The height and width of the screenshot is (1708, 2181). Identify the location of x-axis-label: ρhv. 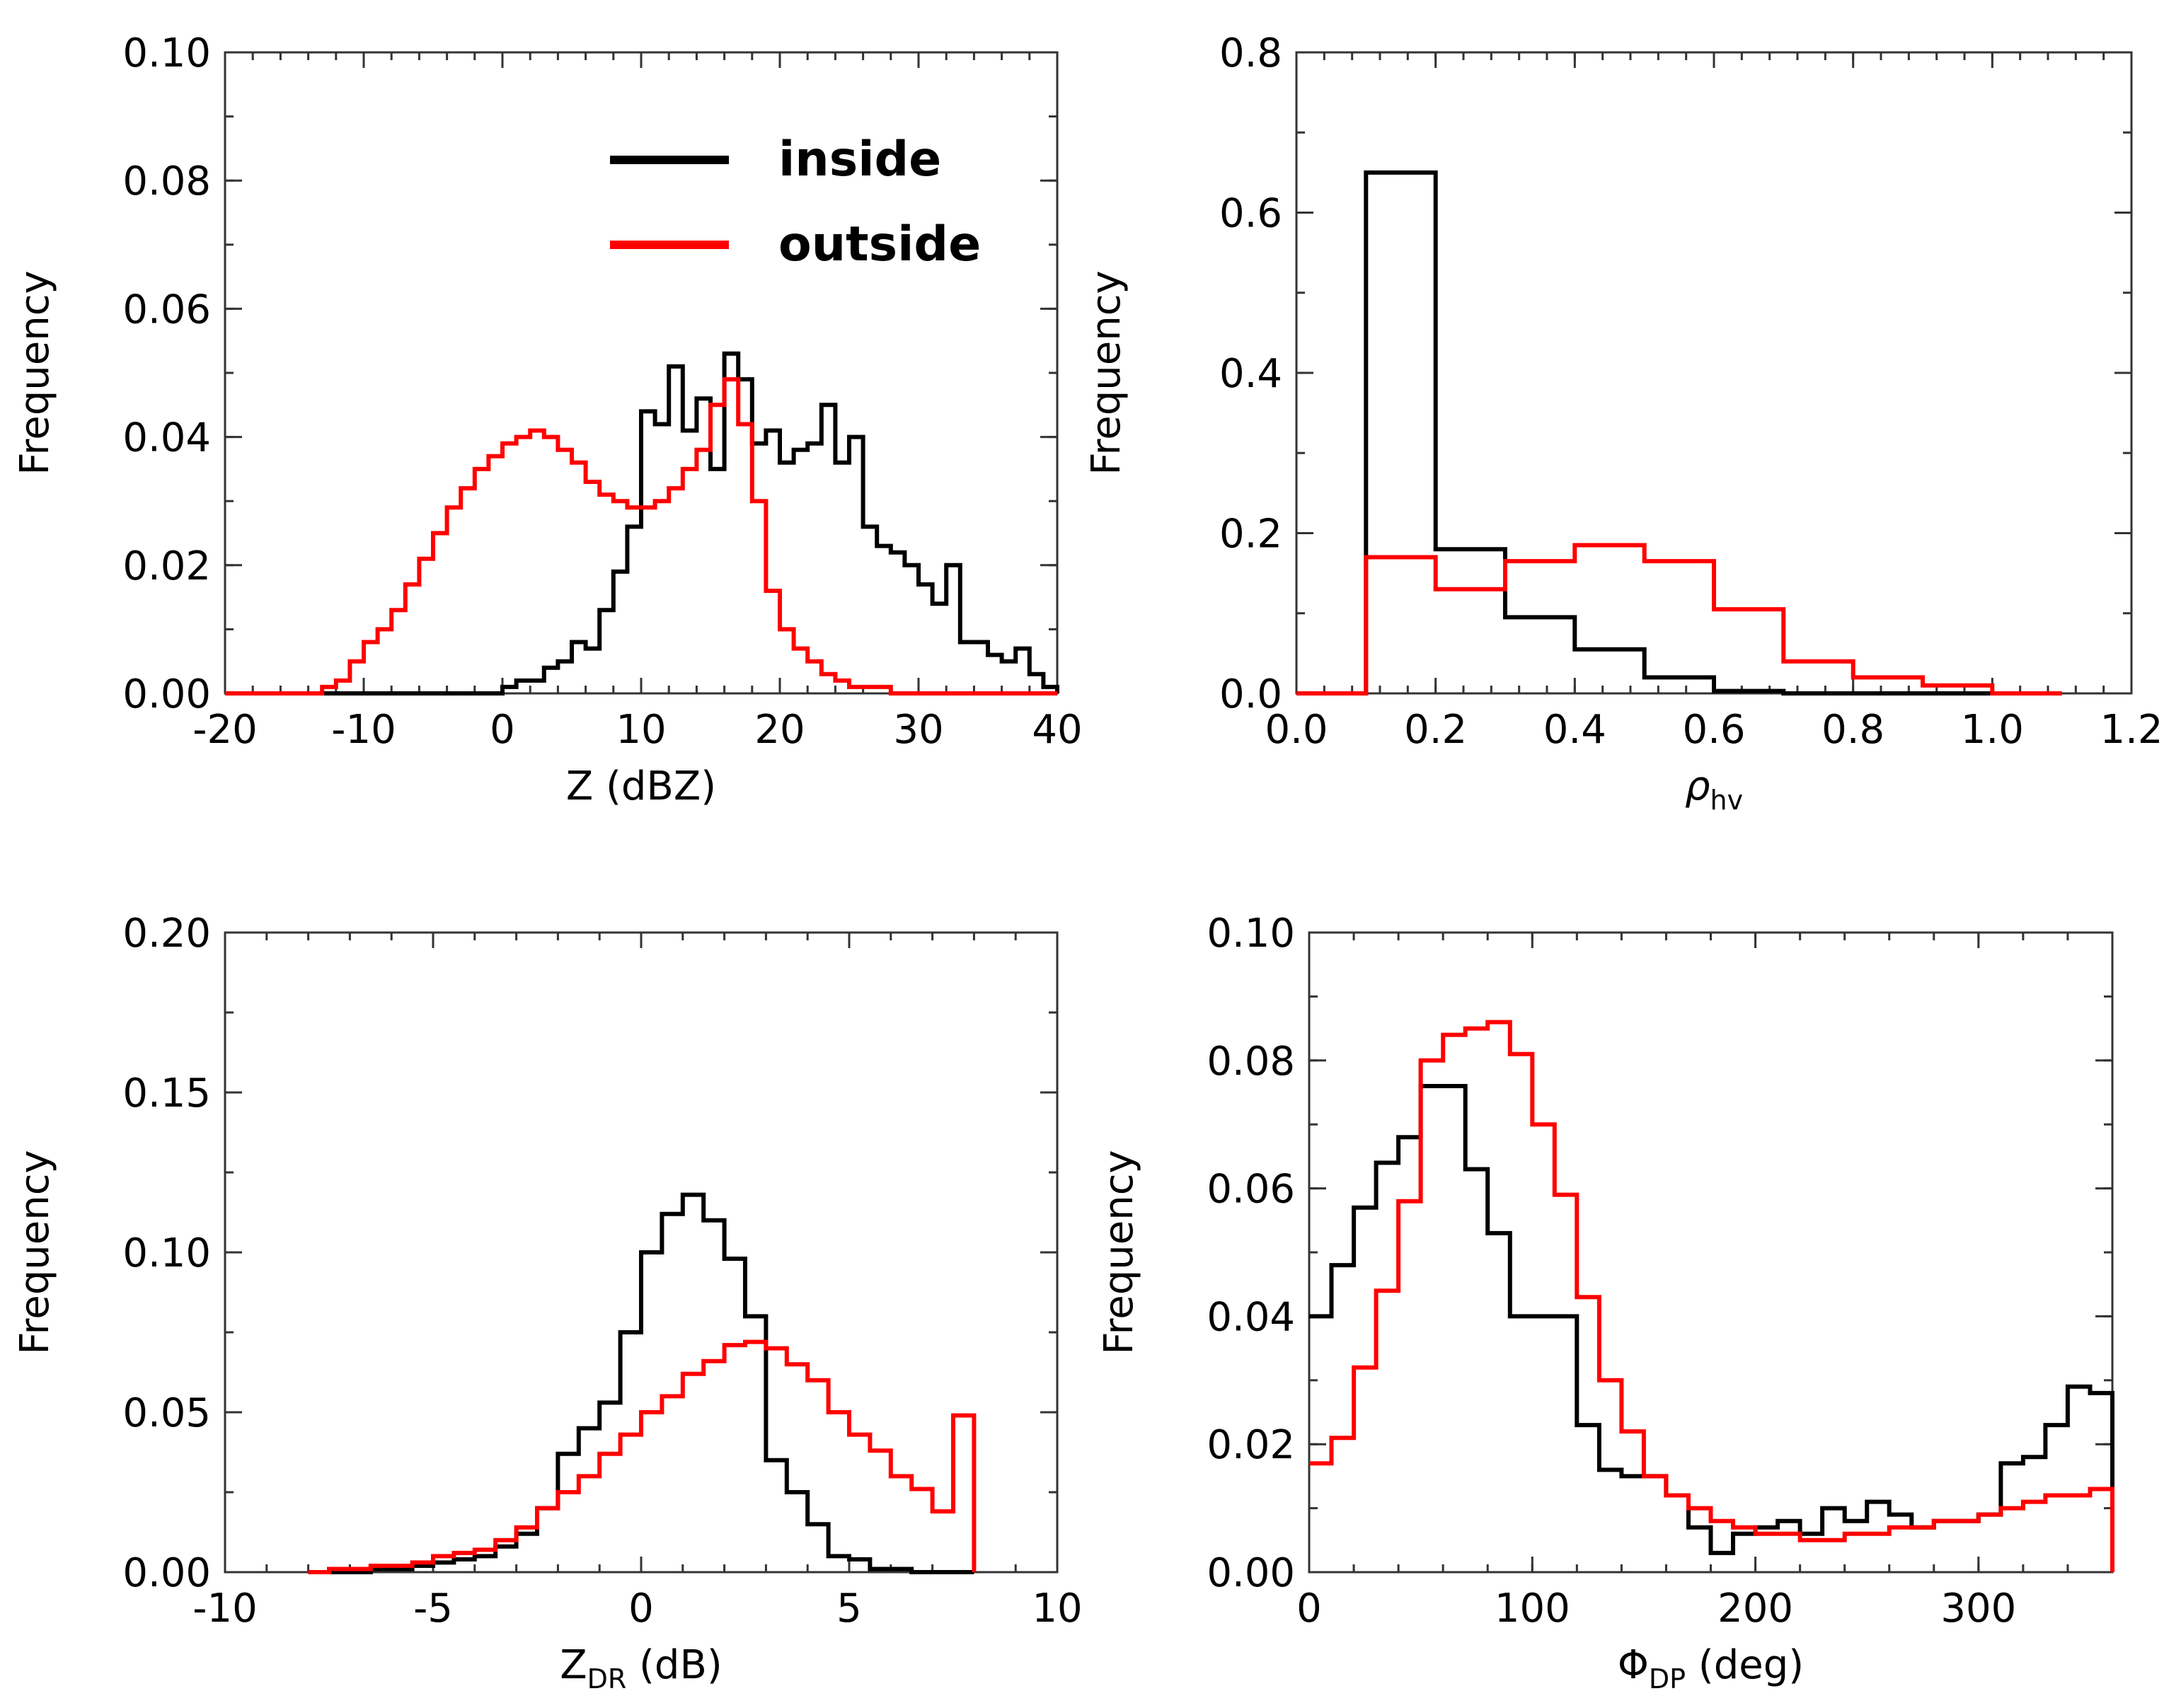
(1714, 789).